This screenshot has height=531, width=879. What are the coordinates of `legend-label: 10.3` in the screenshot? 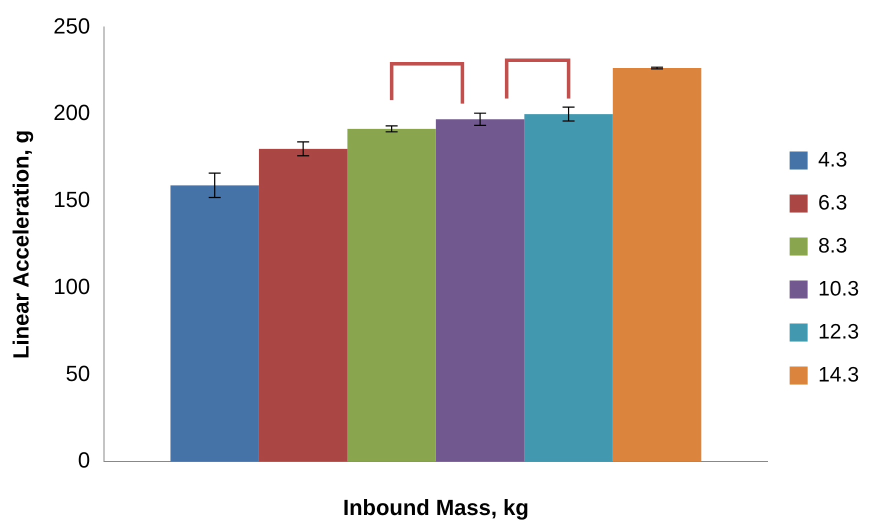 It's located at (839, 288).